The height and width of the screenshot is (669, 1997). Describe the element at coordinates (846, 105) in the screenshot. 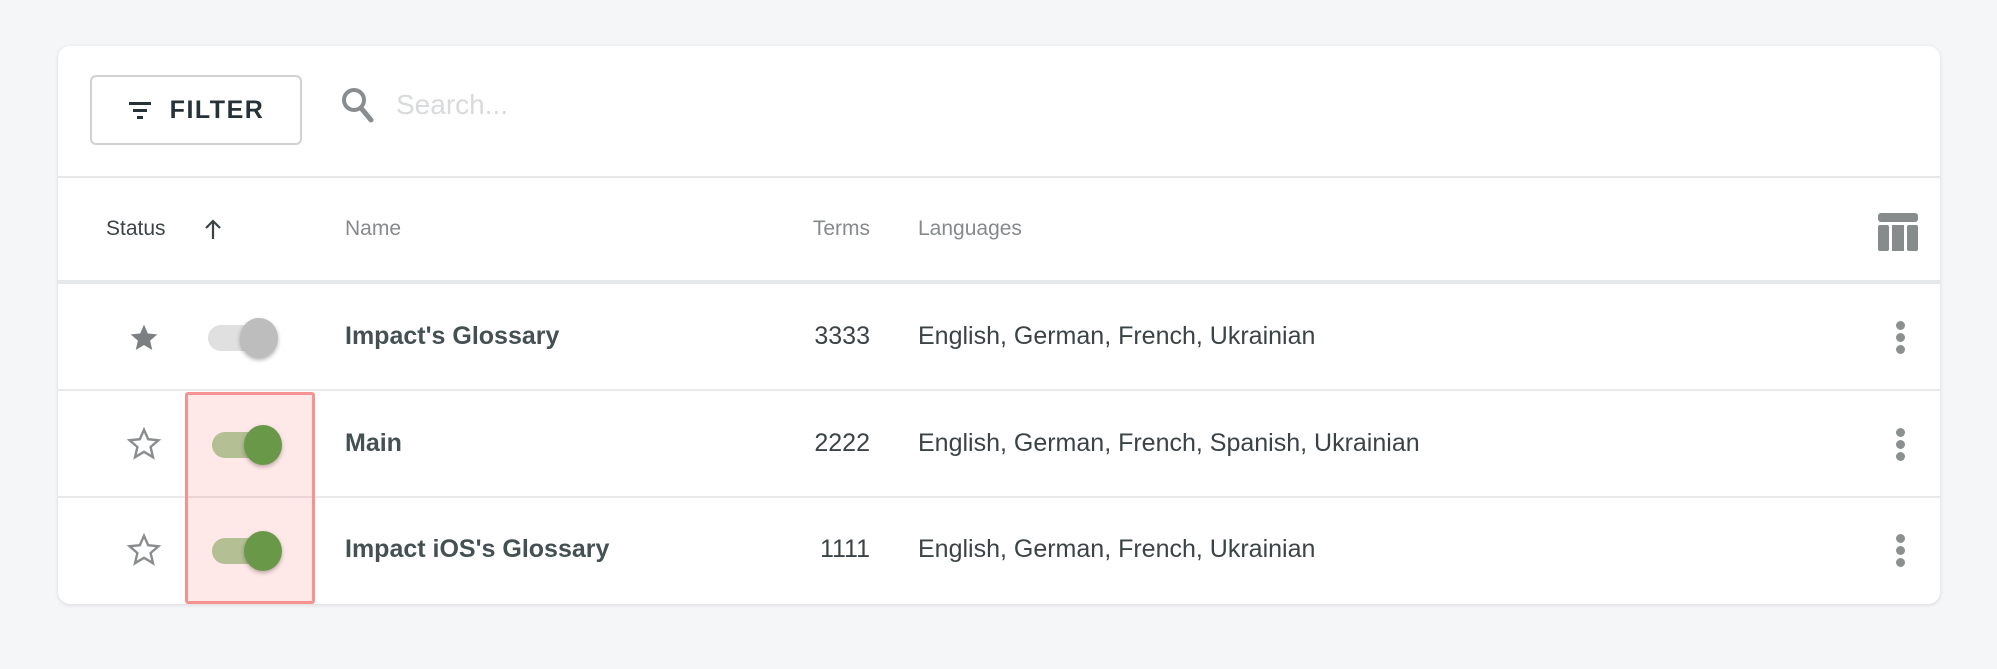

I see `search-input` at that location.